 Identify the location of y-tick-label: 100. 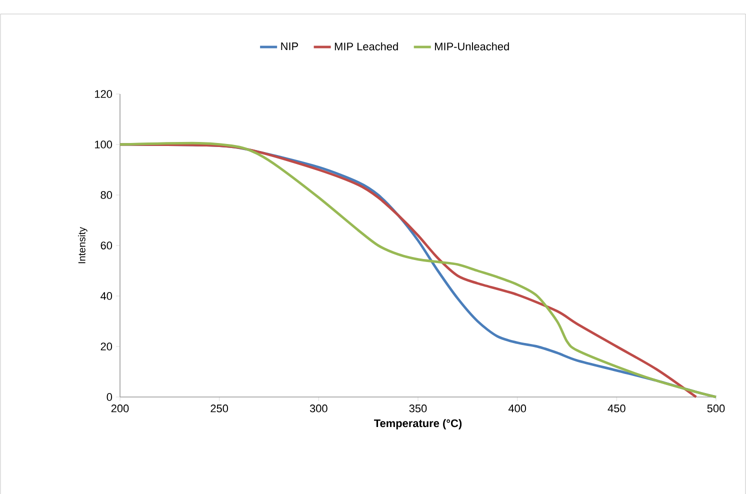
(103, 144).